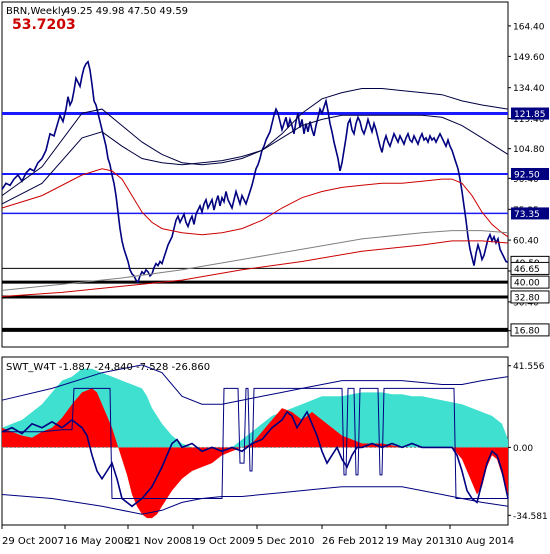  What do you see at coordinates (36, 11) in the screenshot?
I see `symbol-timeframe: BRN,Weekly` at bounding box center [36, 11].